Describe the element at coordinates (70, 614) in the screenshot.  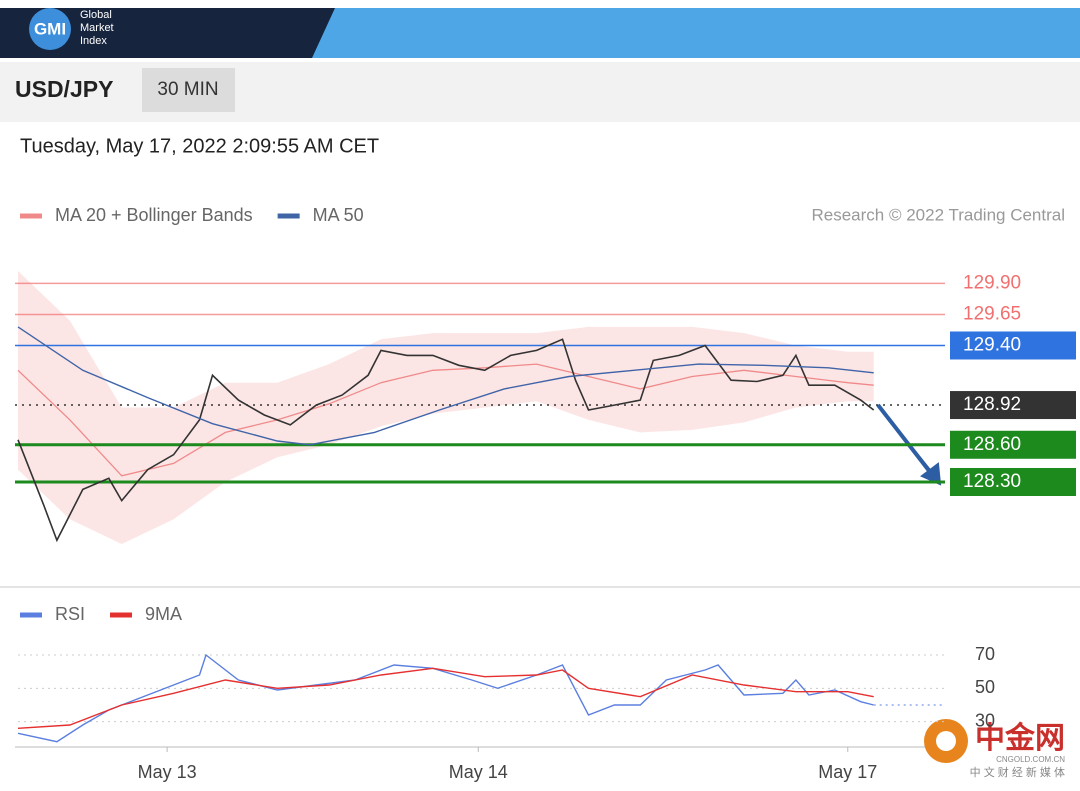
I see `legend-label: RSI` at that location.